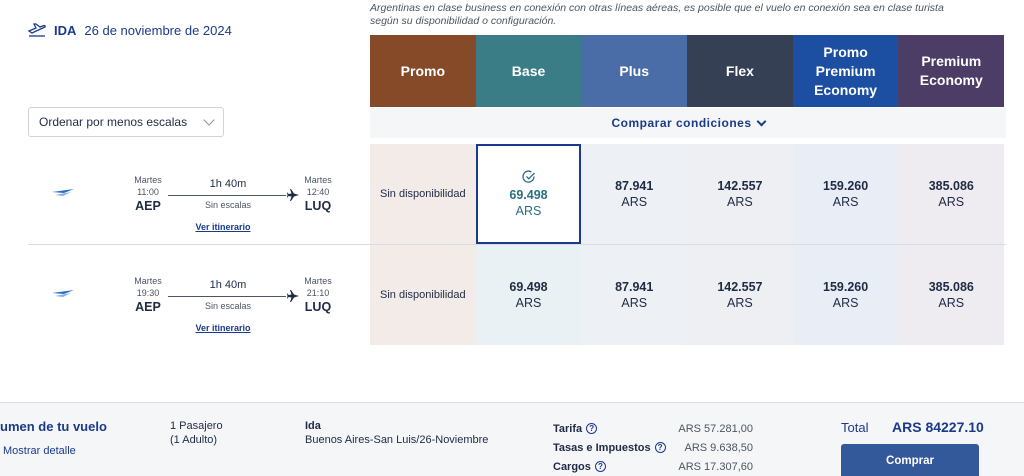 The height and width of the screenshot is (476, 1024). Describe the element at coordinates (653, 428) in the screenshot. I see `breakdown-row: Tarifa? ARS 57.281,00` at that location.